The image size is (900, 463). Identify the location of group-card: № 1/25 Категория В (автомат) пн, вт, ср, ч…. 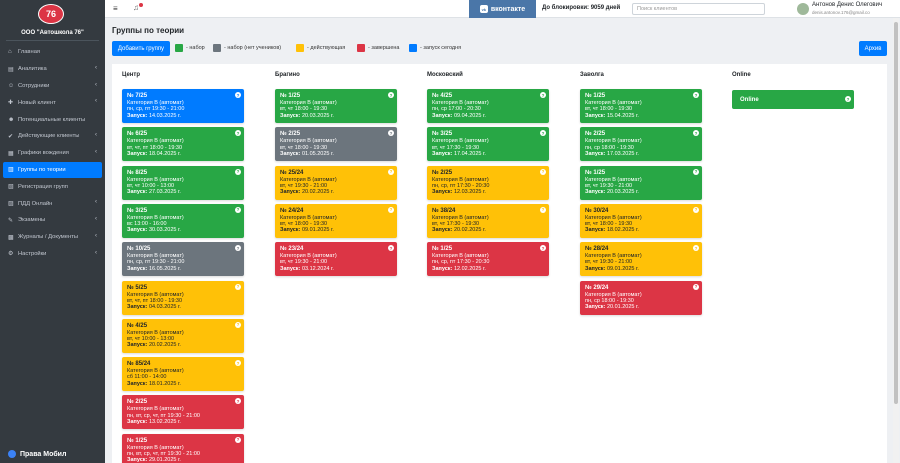
(183, 448).